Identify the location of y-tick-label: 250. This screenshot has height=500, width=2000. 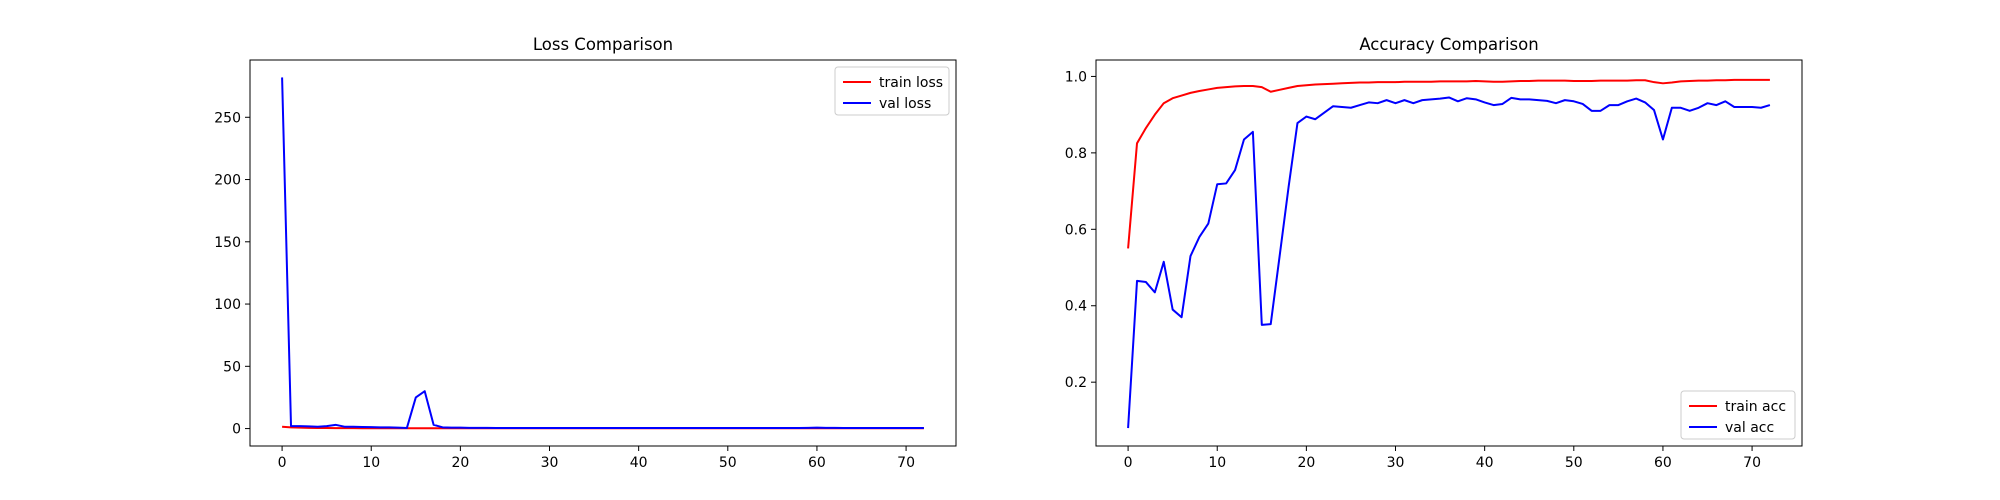
(227, 118).